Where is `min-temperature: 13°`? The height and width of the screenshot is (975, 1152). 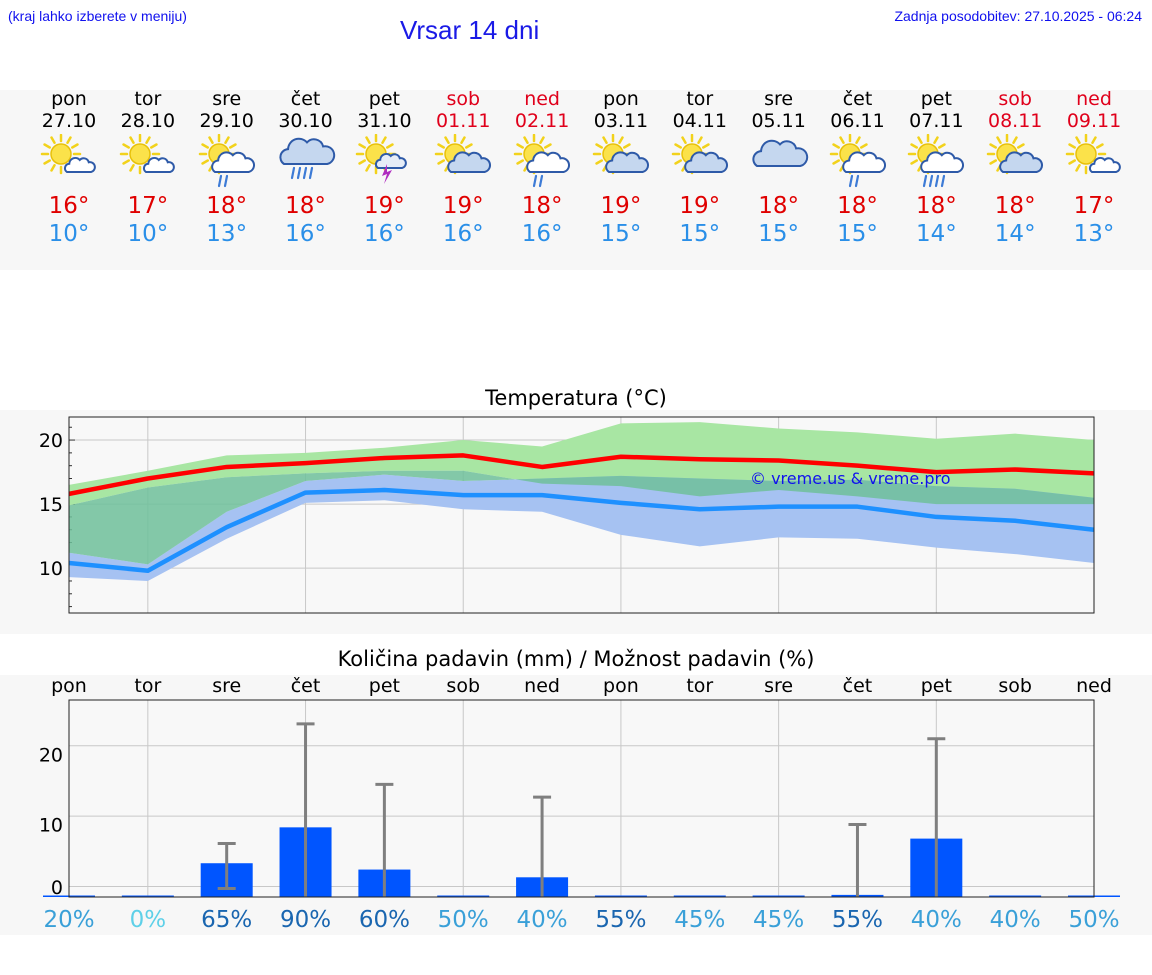 min-temperature: 13° is located at coordinates (227, 234).